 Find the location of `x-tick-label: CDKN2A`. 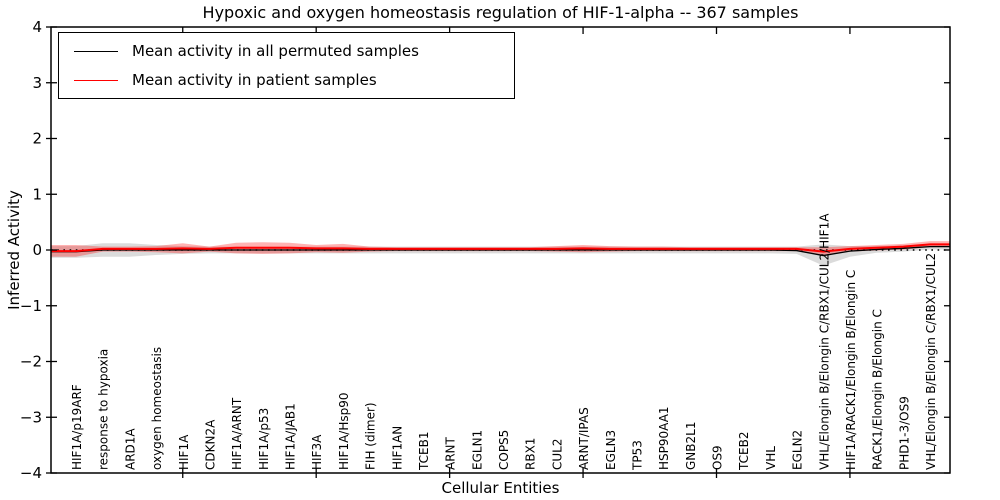

x-tick-label: CDKN2A is located at coordinates (210, 444).